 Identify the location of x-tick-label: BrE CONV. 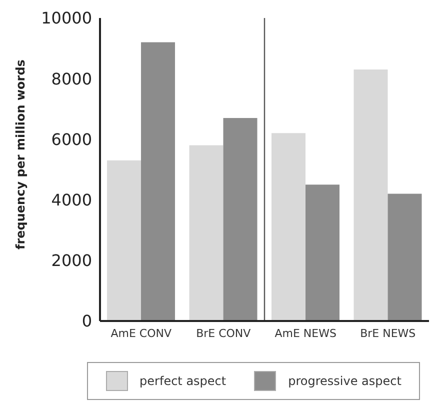
(224, 333).